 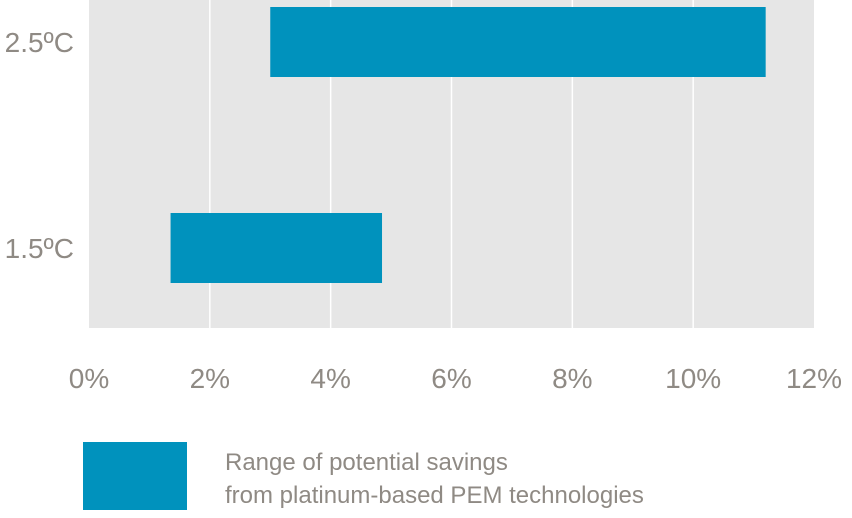 I want to click on x-tick-label: 0%, so click(x=89, y=378).